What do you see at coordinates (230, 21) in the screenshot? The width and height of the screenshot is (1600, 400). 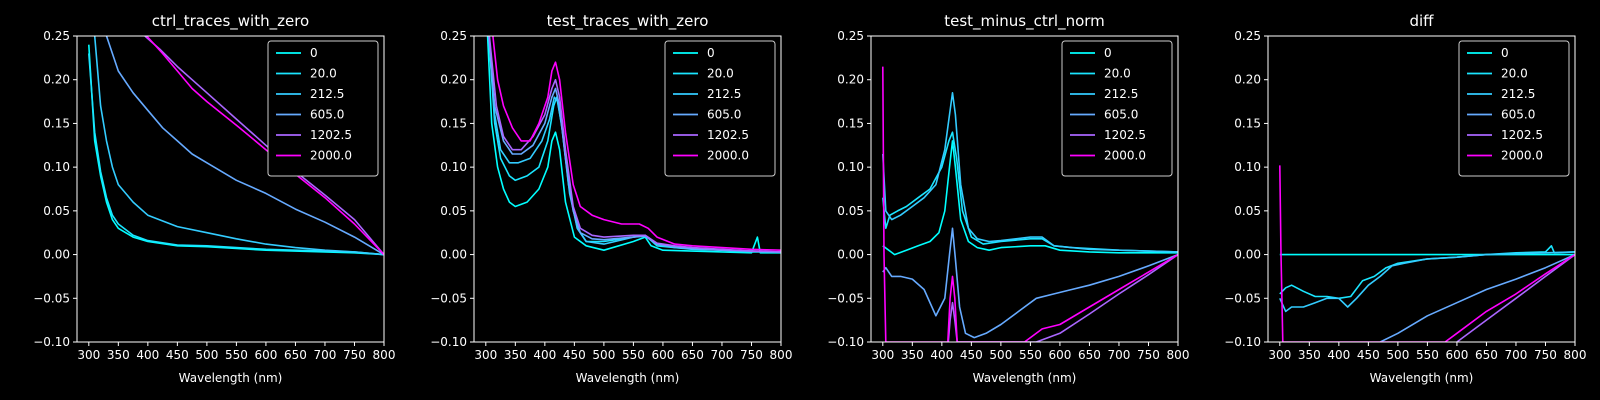 I see `chart-title: ctrl_traces_with_zero` at bounding box center [230, 21].